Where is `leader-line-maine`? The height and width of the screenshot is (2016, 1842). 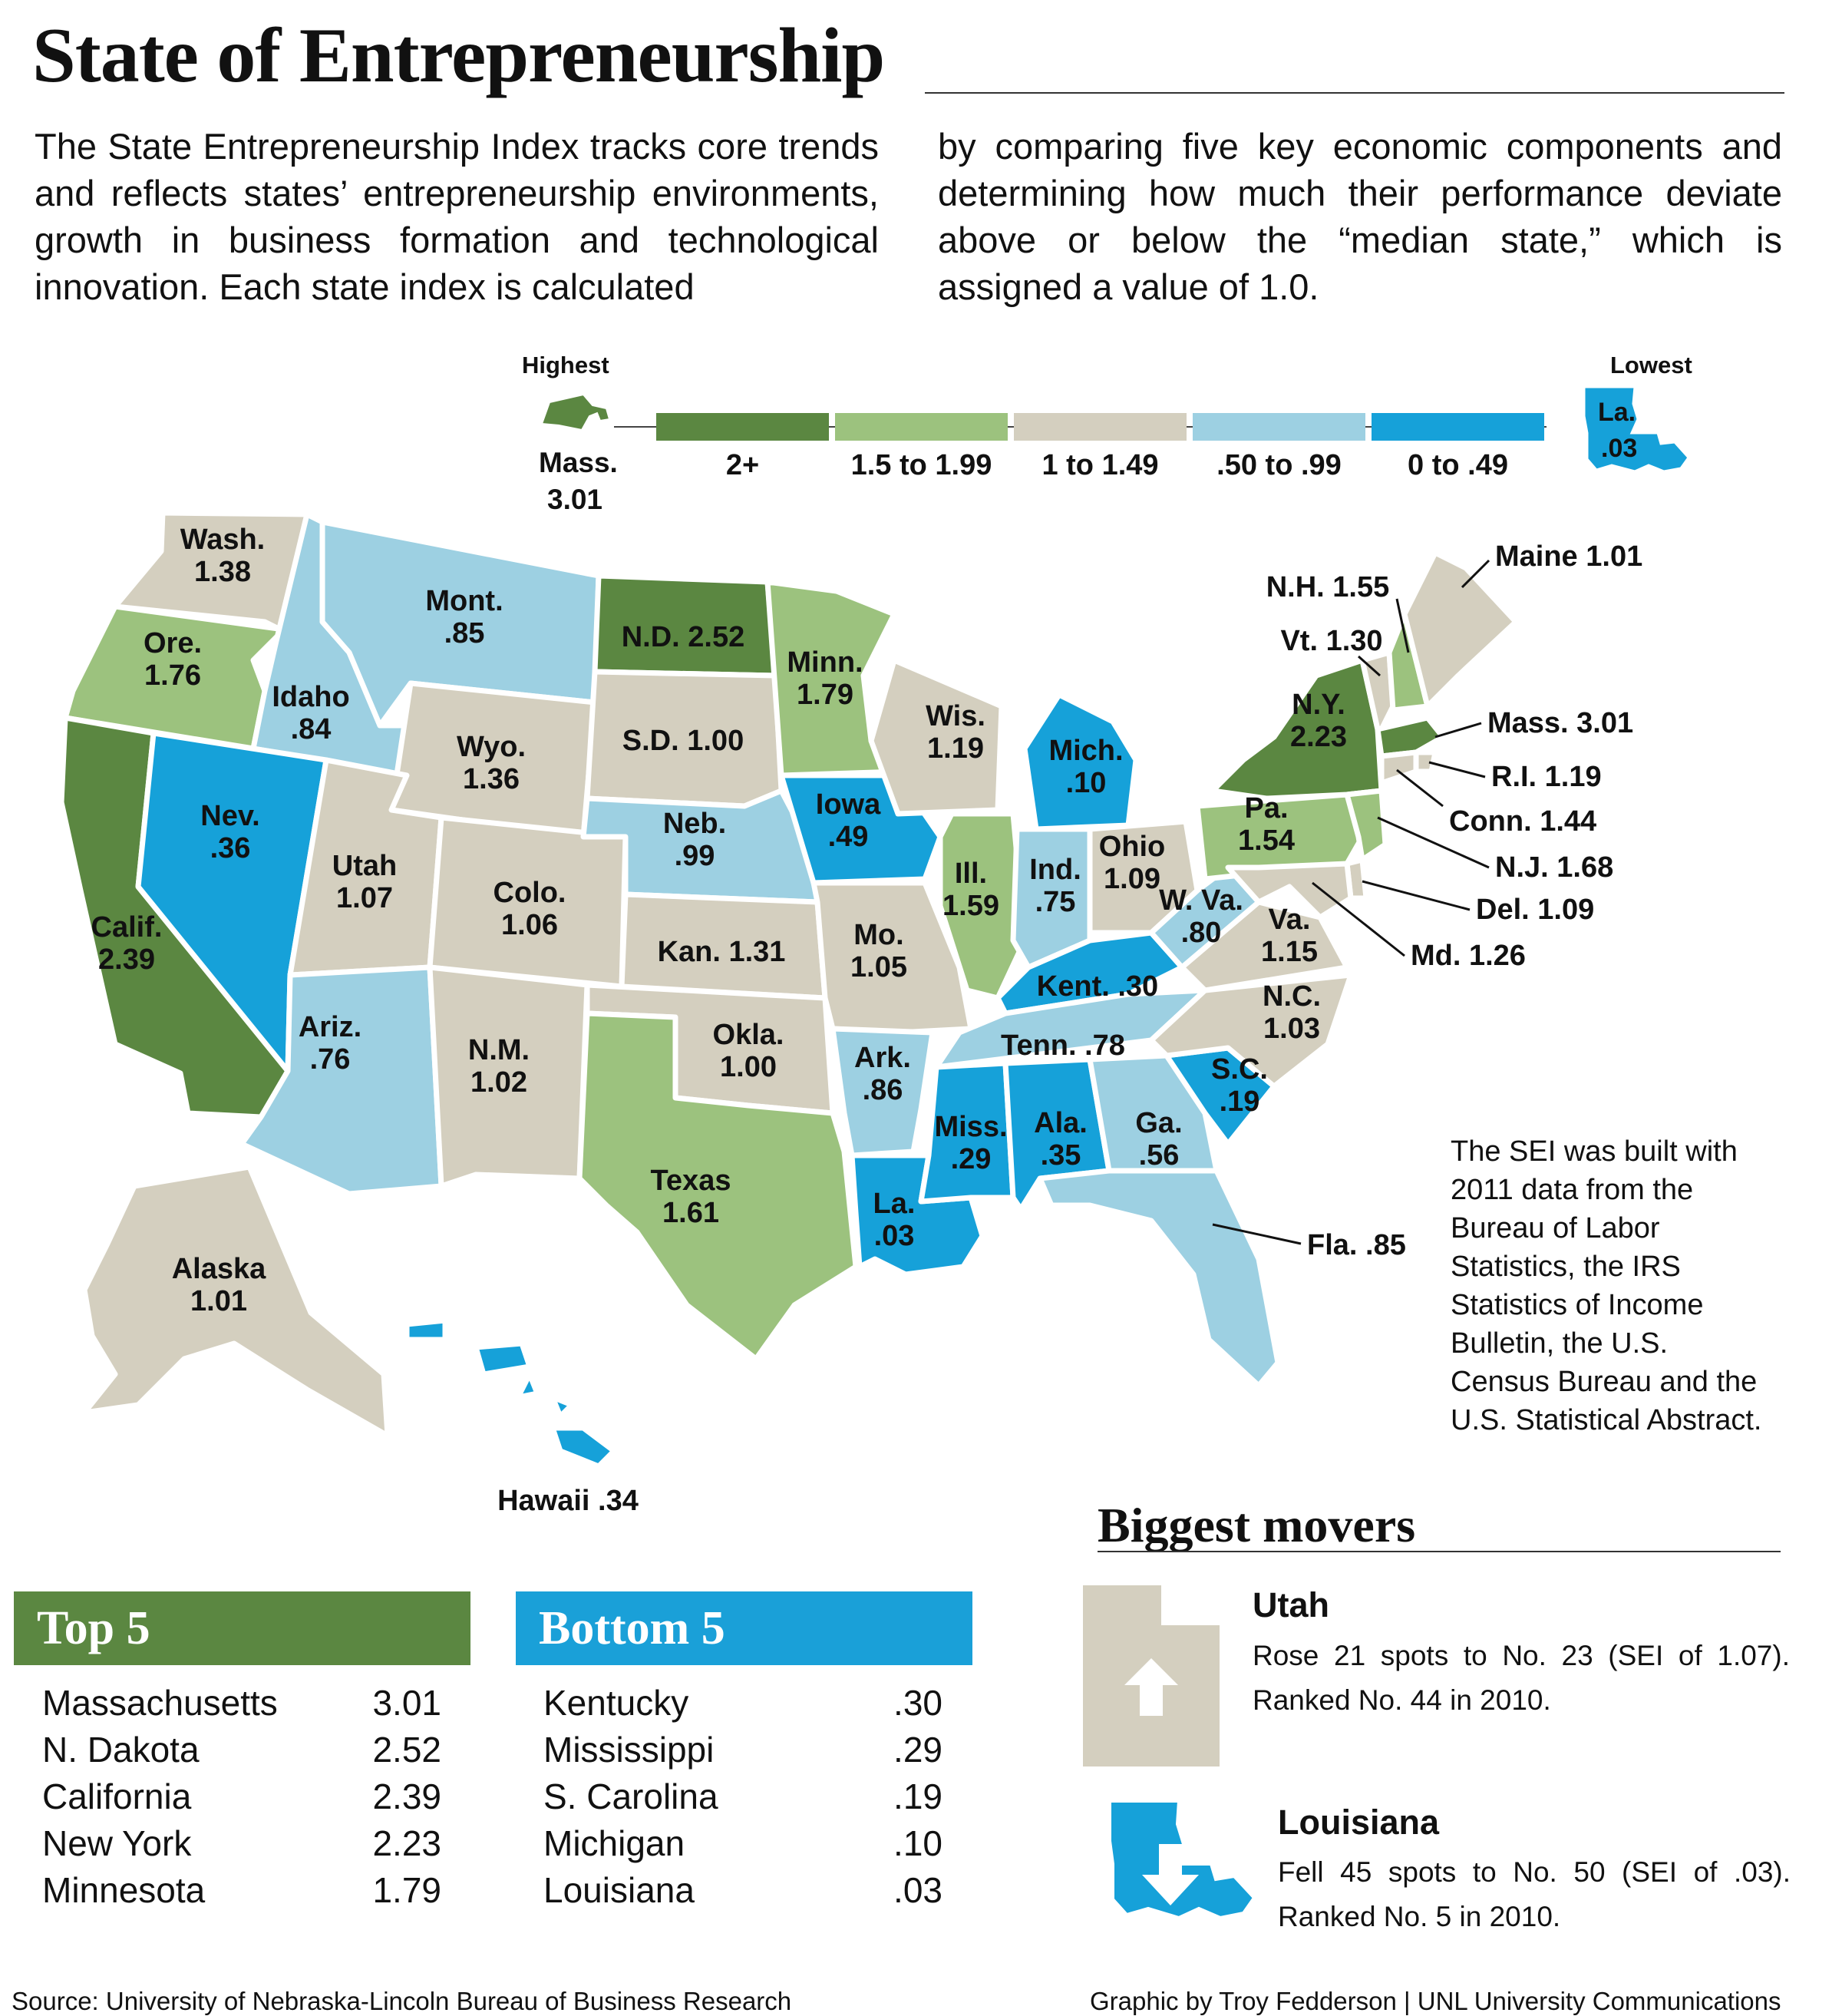 leader-line-maine is located at coordinates (1475, 574).